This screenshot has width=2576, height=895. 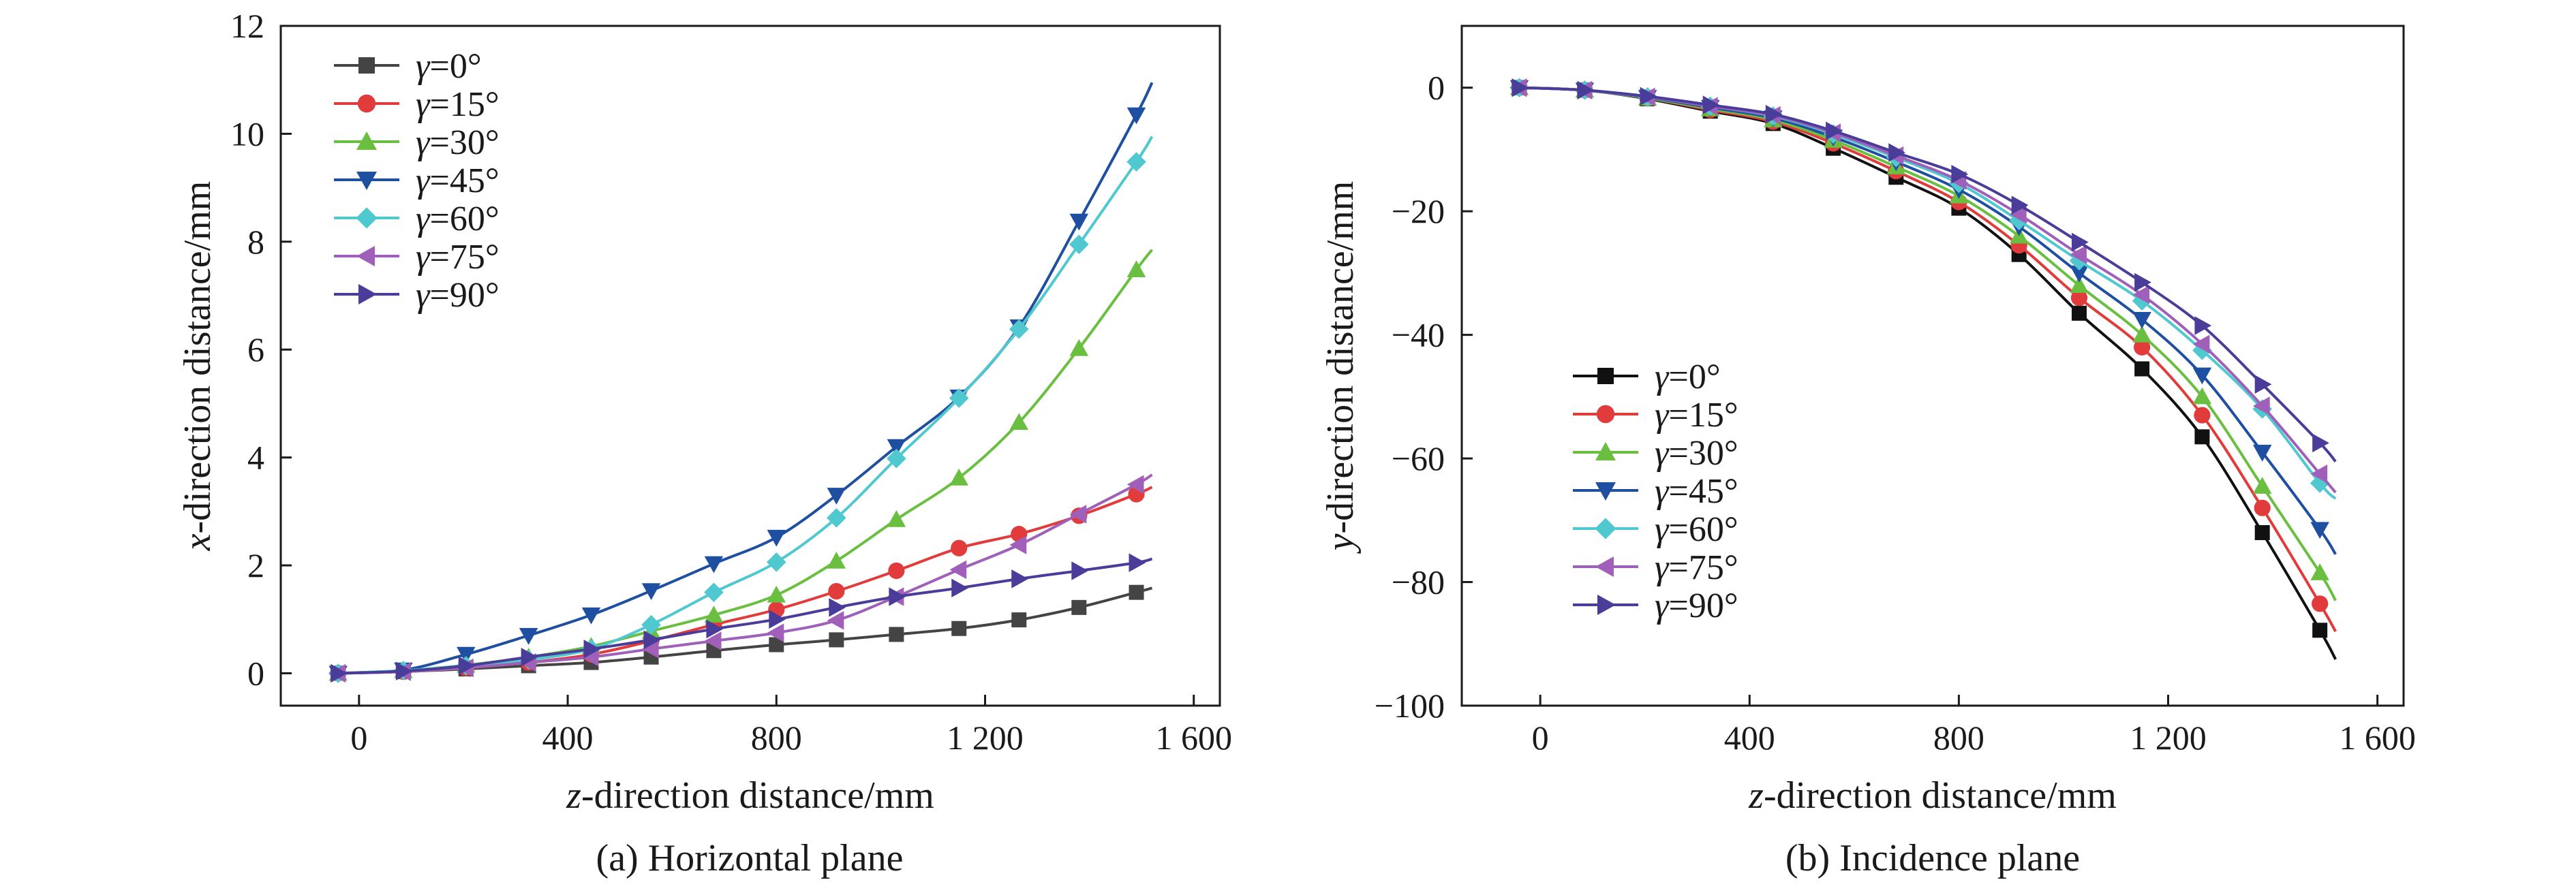 What do you see at coordinates (1340, 367) in the screenshot?
I see `y-axis-title: y-direction distance/mm` at bounding box center [1340, 367].